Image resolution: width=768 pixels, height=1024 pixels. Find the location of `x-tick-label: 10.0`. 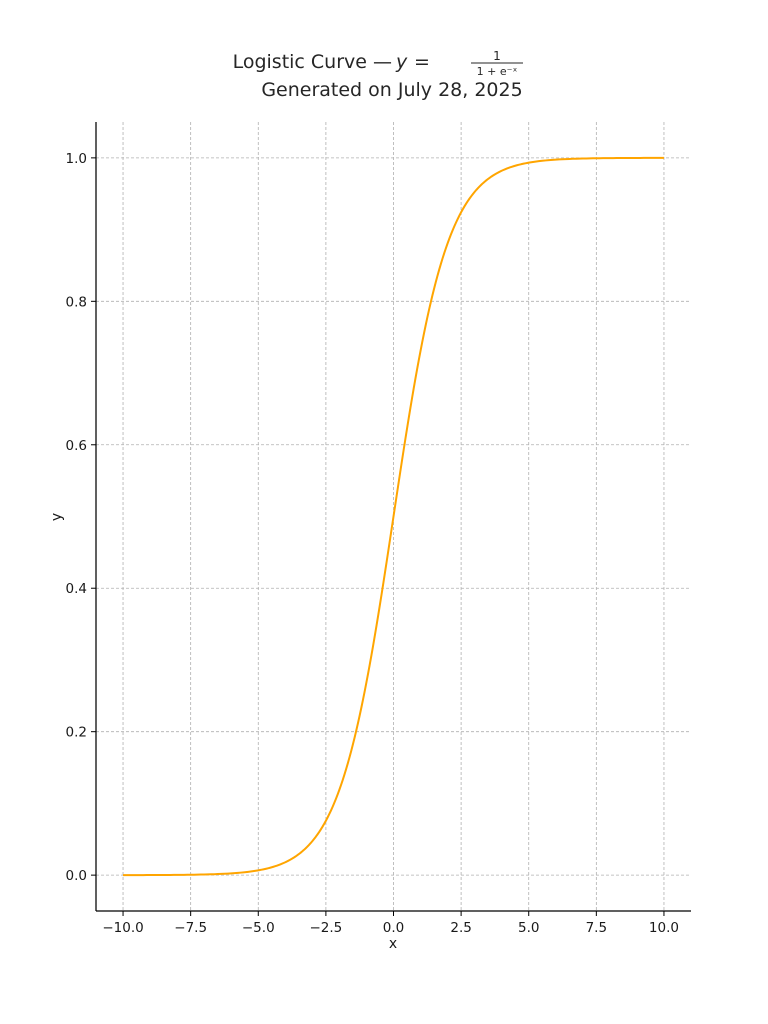

x-tick-label: 10.0 is located at coordinates (664, 928).